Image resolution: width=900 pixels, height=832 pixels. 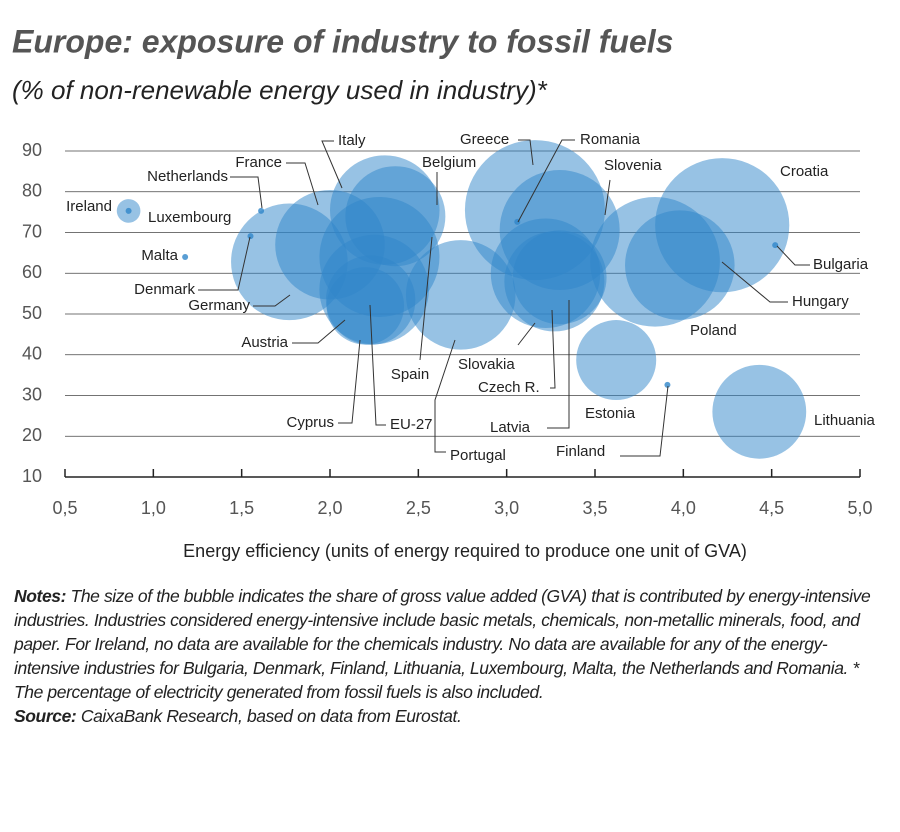 What do you see at coordinates (633, 165) in the screenshot?
I see `point-label: Slovenia` at bounding box center [633, 165].